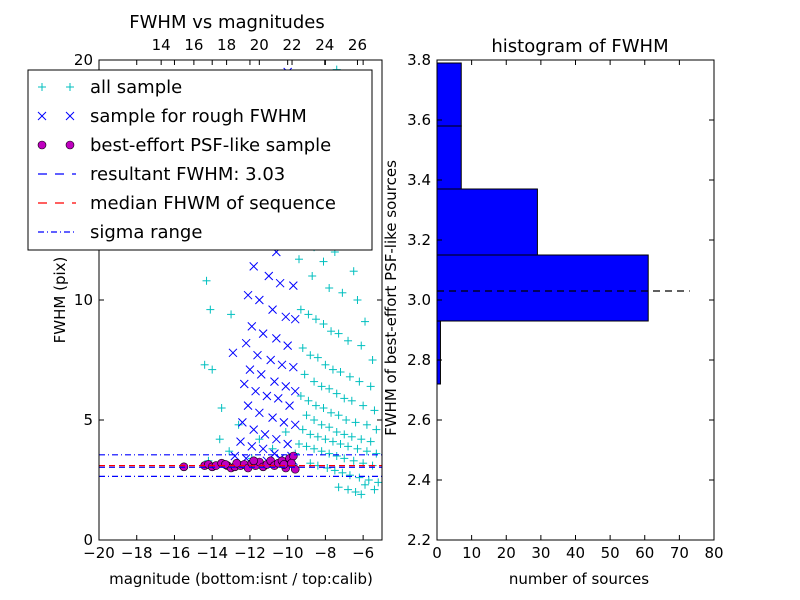 This screenshot has height=600, width=800. I want to click on legend-box, so click(200, 160).